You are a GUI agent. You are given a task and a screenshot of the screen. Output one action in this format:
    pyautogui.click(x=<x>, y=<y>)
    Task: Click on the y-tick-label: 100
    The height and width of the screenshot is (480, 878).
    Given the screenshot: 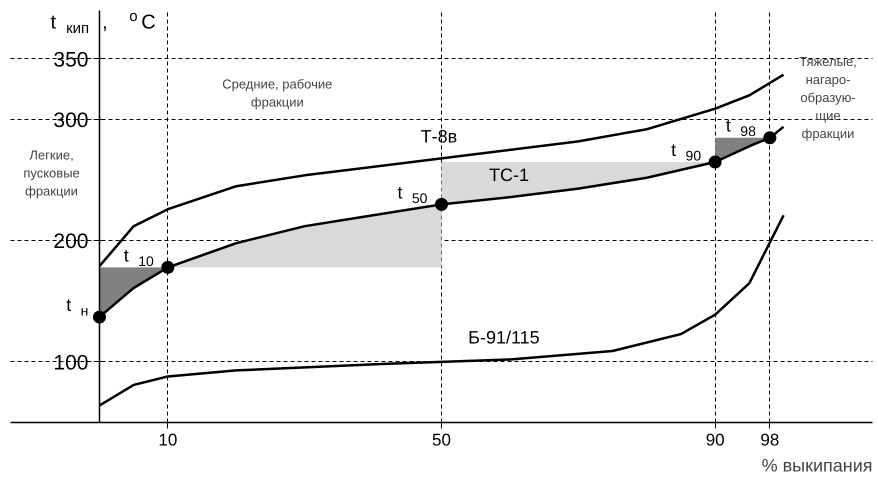 What is the action you would take?
    pyautogui.click(x=70, y=362)
    